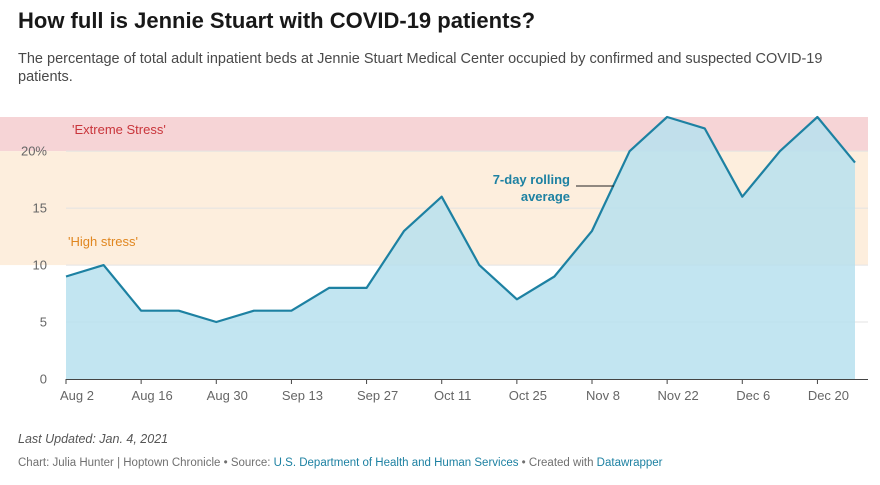 Image resolution: width=880 pixels, height=485 pixels. Describe the element at coordinates (252, 463) in the screenshot. I see `source-prefix: Source:` at that location.